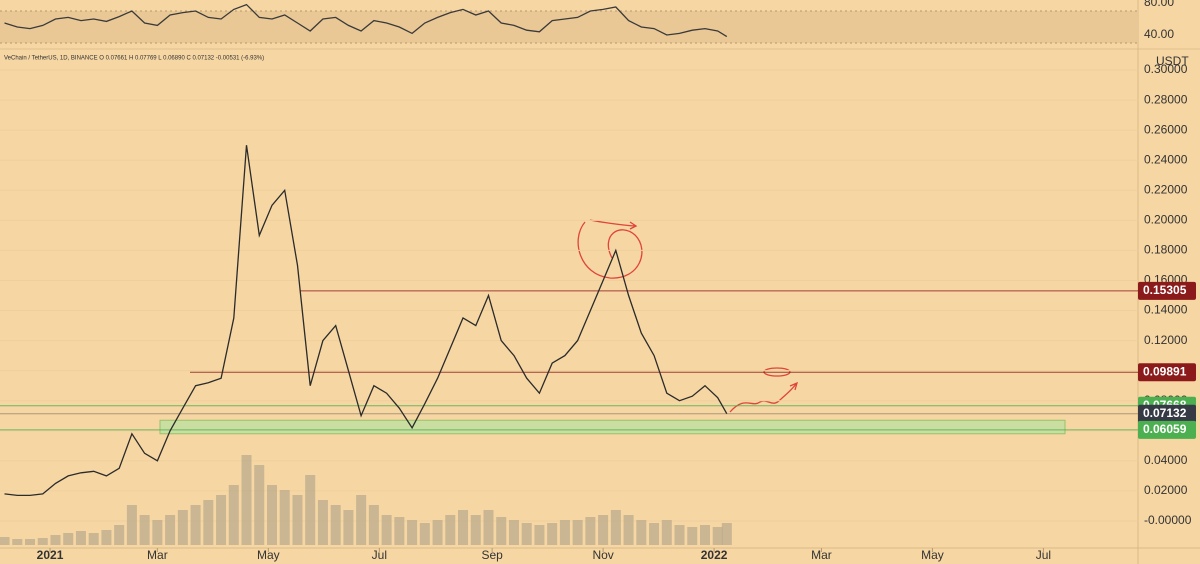 Image resolution: width=1200 pixels, height=564 pixels. I want to click on y-tick-label: 0.26000, so click(1166, 129).